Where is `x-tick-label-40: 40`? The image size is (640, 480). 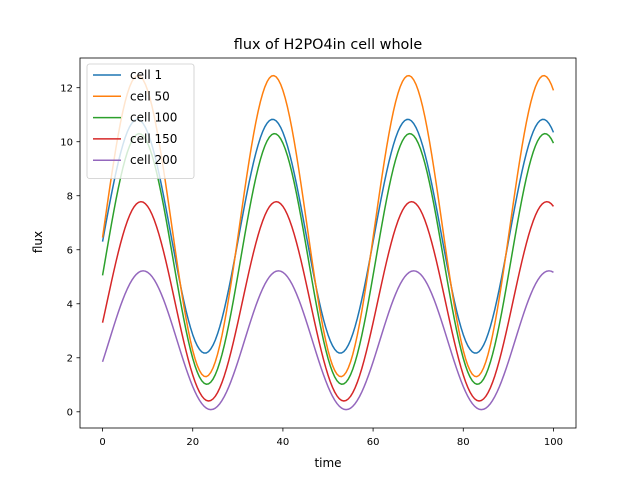 x-tick-label-40: 40 is located at coordinates (283, 442).